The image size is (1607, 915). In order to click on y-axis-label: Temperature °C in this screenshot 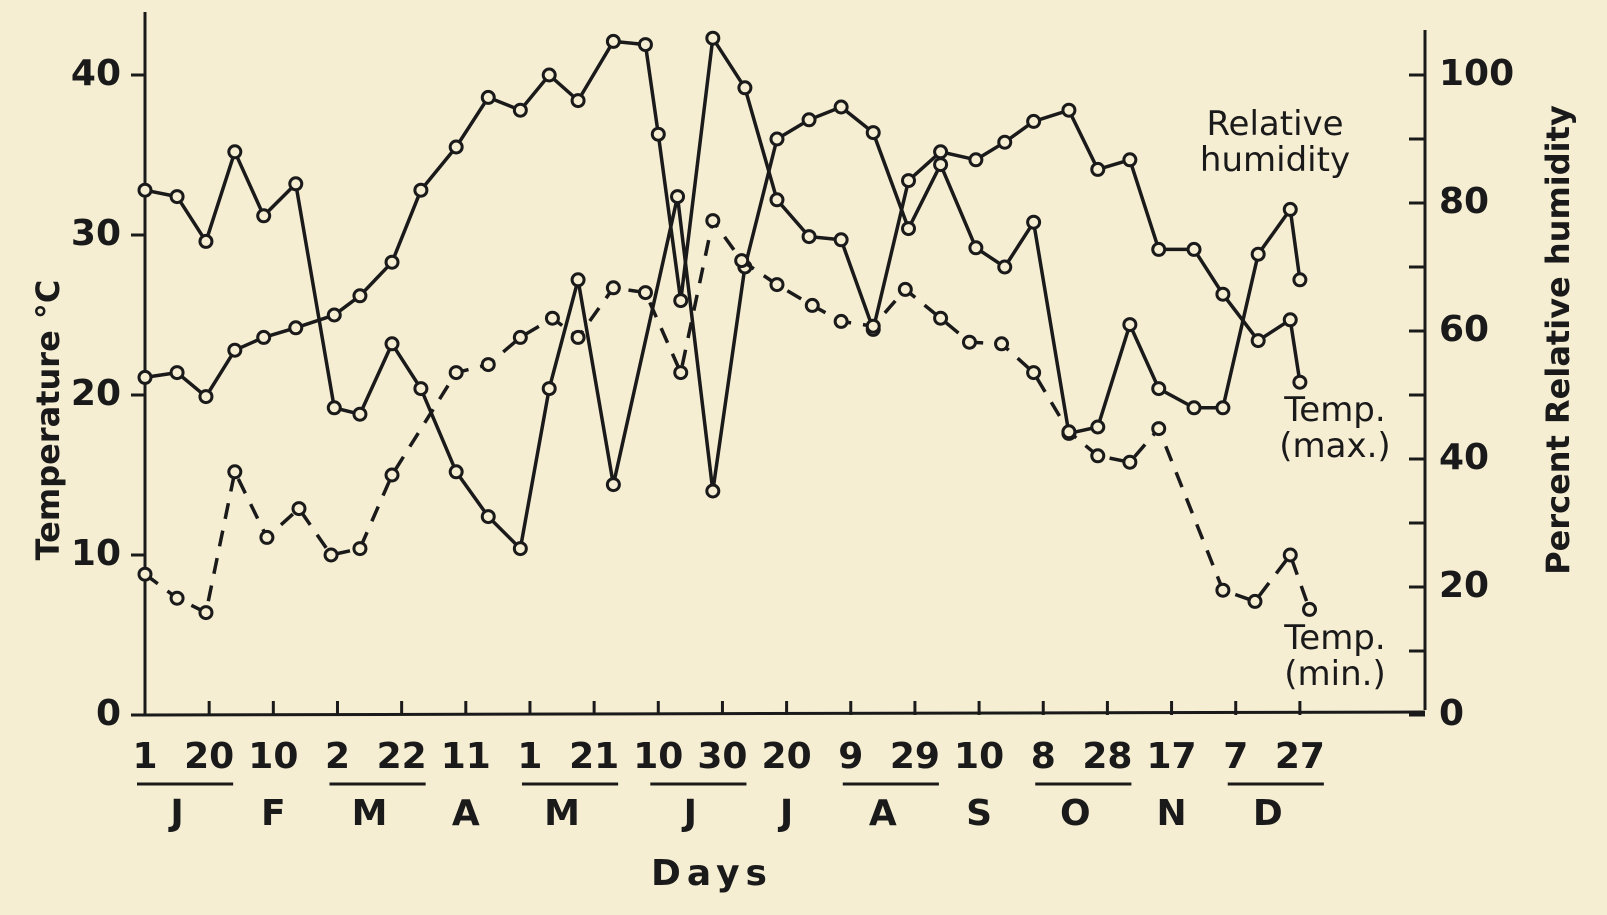, I will do `click(48, 420)`.